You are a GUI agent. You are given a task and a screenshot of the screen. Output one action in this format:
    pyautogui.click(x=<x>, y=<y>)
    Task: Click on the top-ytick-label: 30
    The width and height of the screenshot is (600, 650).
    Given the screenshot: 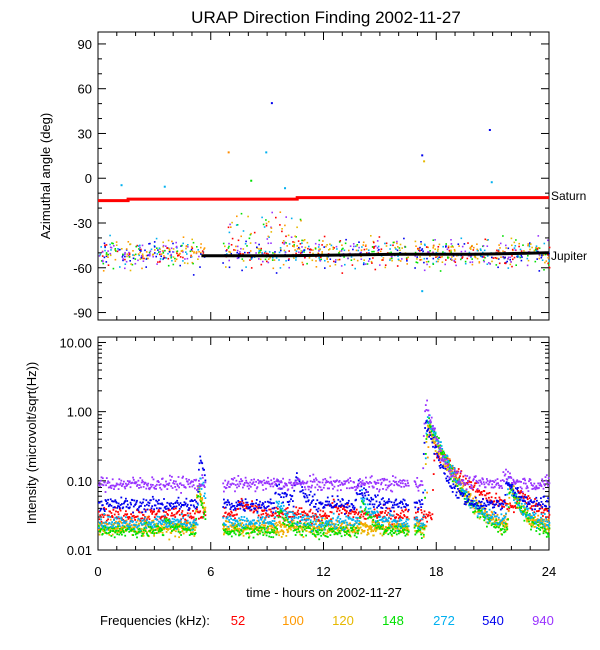 What is the action you would take?
    pyautogui.click(x=85, y=133)
    